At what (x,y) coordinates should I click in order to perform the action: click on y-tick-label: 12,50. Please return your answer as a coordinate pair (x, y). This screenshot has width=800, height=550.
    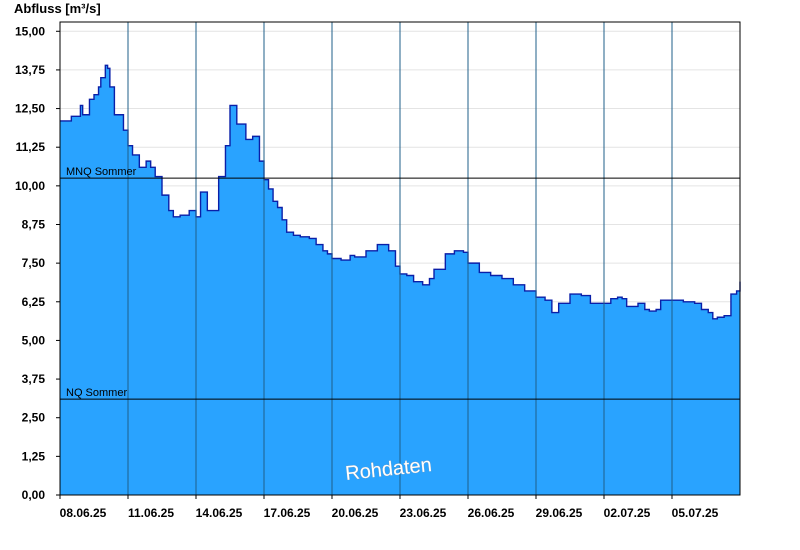
    Looking at the image, I should click on (30, 109).